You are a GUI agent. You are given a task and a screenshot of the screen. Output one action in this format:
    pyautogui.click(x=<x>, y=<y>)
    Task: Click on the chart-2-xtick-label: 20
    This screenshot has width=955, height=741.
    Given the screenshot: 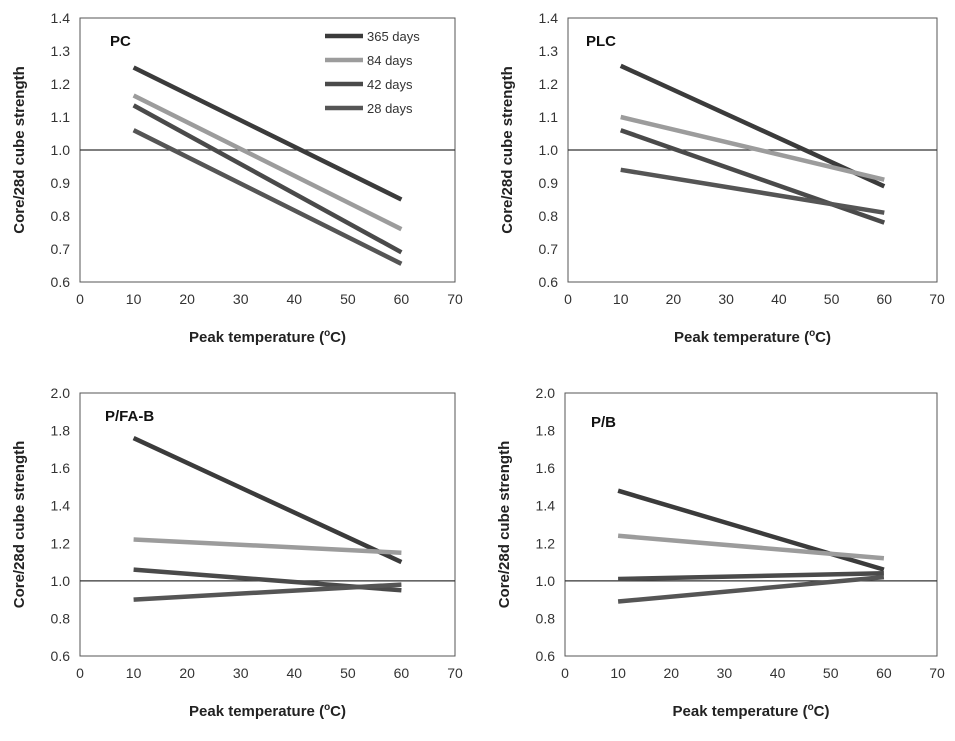 What is the action you would take?
    pyautogui.click(x=187, y=673)
    